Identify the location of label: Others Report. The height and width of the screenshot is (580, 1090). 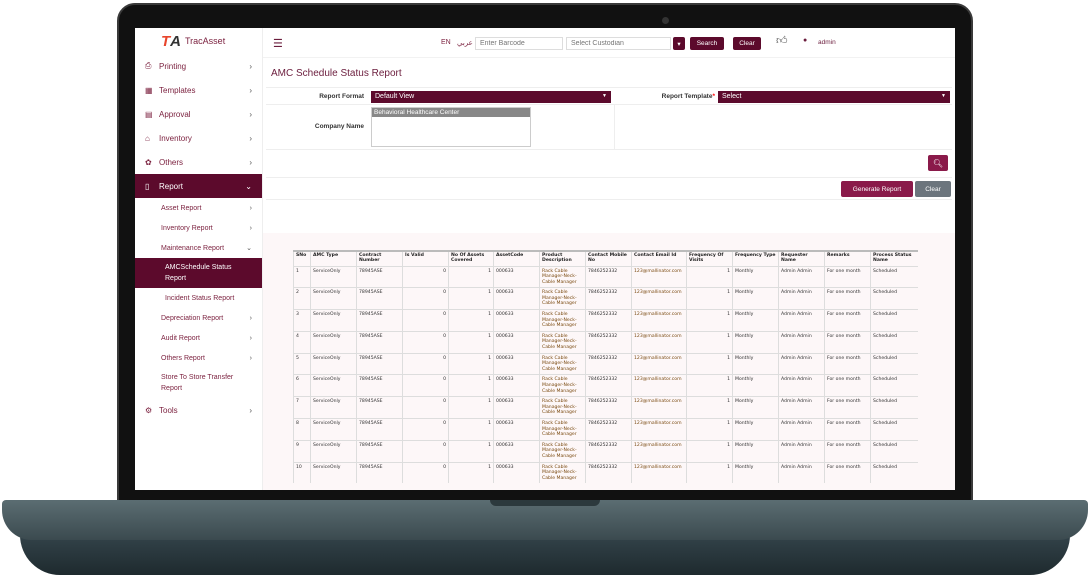
(183, 358).